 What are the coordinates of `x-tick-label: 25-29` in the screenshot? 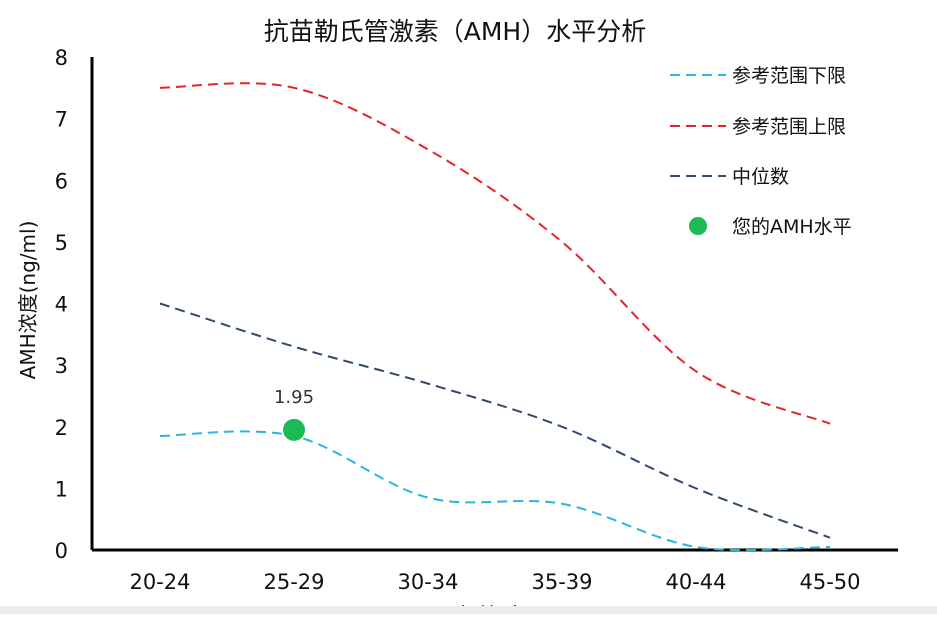 It's located at (293, 582).